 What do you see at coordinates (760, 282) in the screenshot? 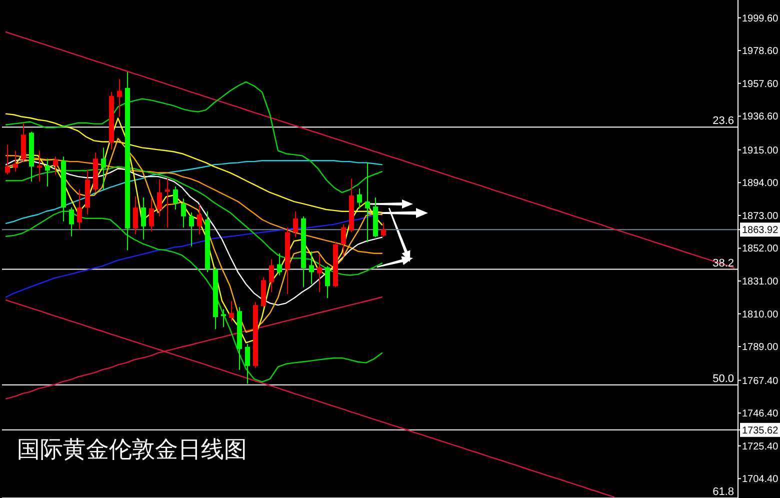
I see `y-tick-label: 1831.00` at bounding box center [760, 282].